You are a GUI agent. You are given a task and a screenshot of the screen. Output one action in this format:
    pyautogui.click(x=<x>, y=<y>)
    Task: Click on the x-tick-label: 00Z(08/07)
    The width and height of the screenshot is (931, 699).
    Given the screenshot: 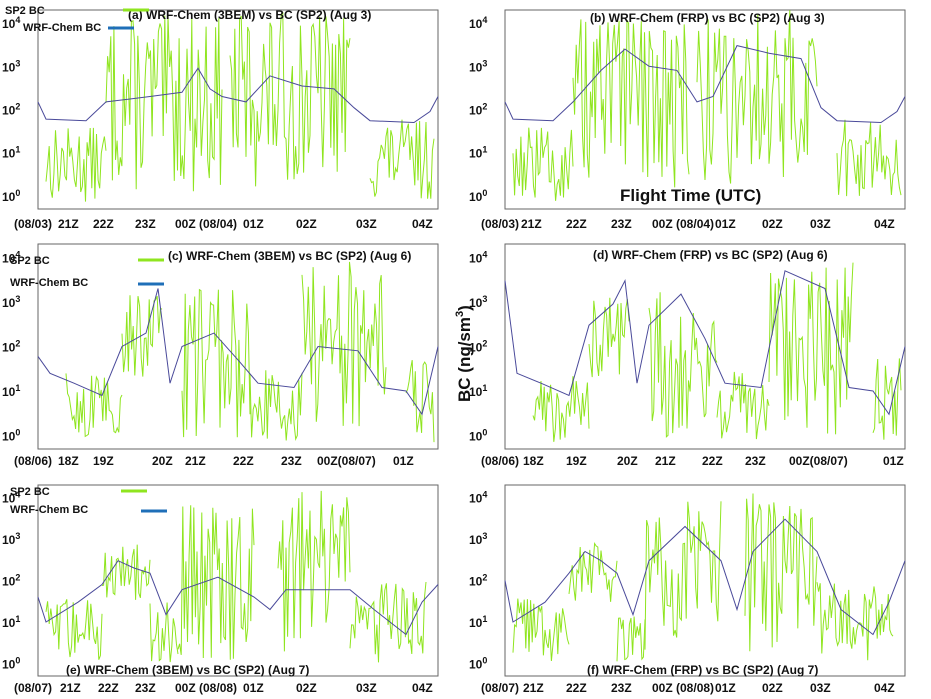 What is the action you would take?
    pyautogui.click(x=346, y=461)
    